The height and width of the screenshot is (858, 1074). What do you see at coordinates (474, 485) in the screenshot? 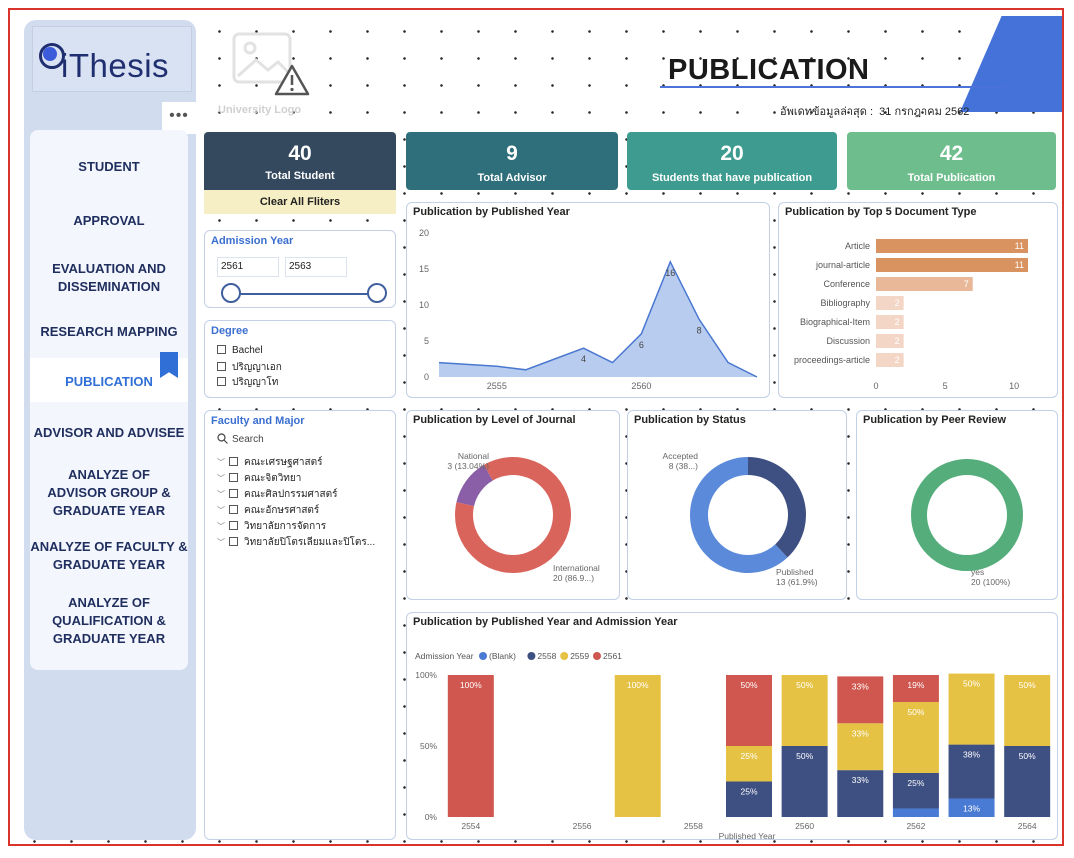
I see `donut-slice` at bounding box center [474, 485].